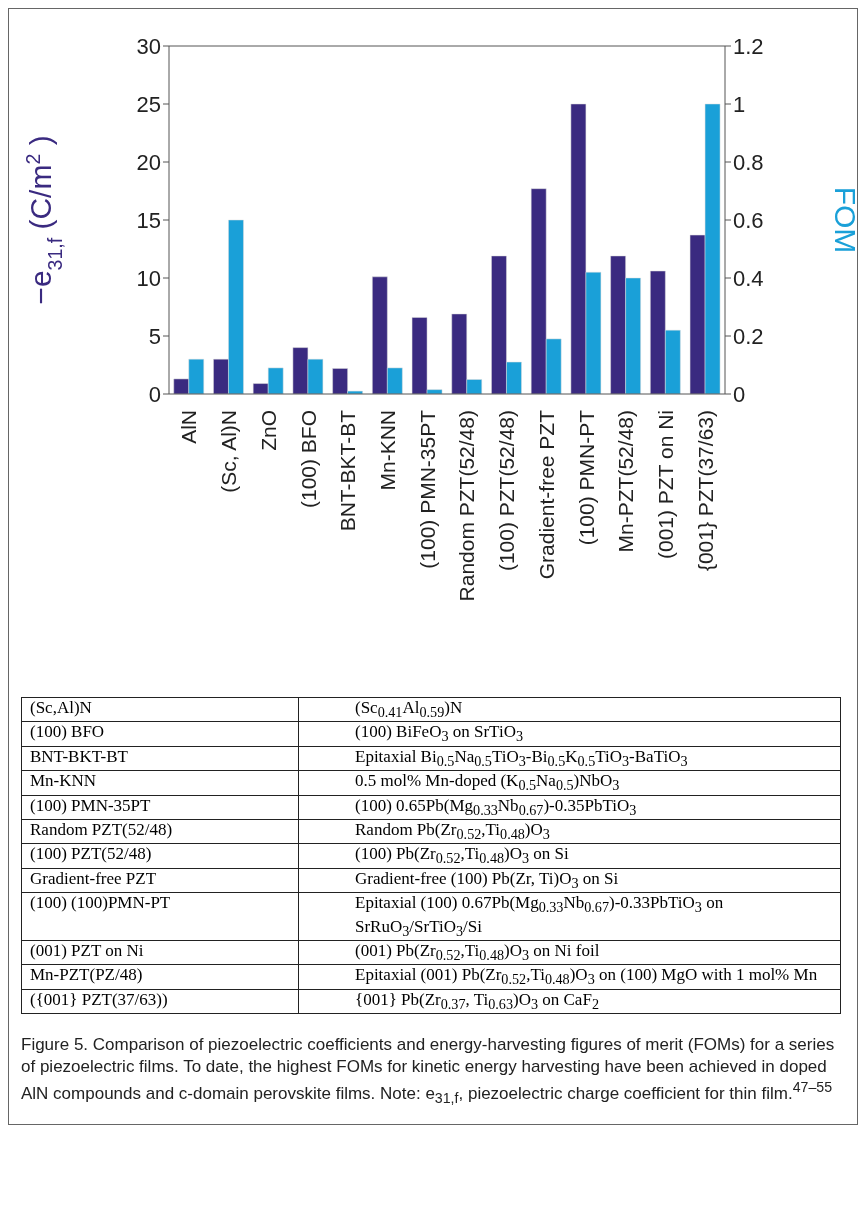 This screenshot has height=1218, width=866. I want to click on x-tick-label: Random PZT(52/48), so click(467, 506).